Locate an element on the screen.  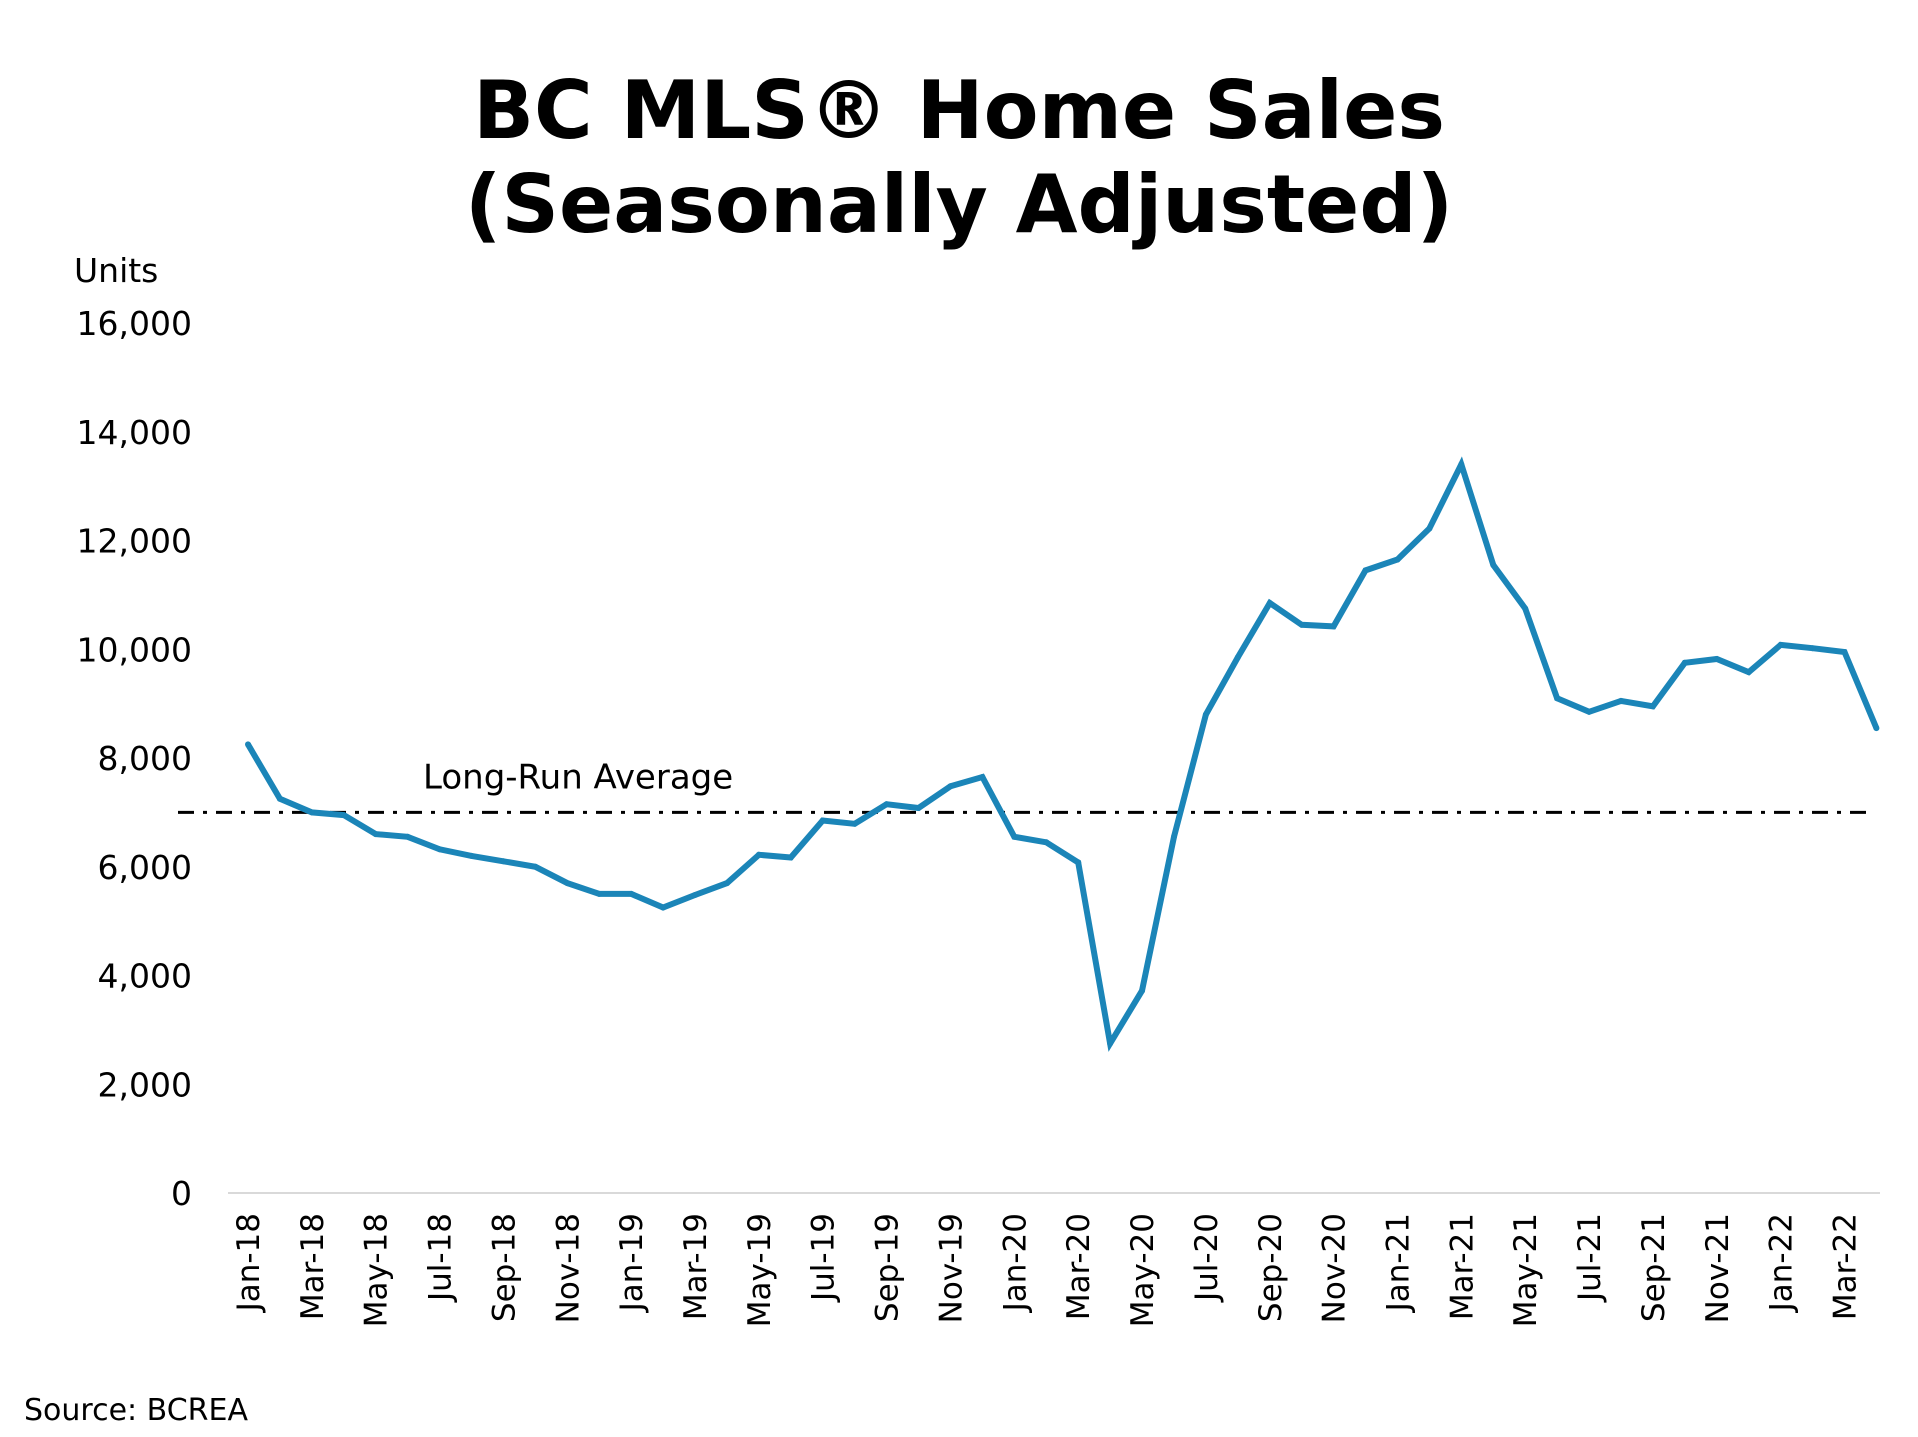
x-tick-label: Mar-18 is located at coordinates (313, 1266).